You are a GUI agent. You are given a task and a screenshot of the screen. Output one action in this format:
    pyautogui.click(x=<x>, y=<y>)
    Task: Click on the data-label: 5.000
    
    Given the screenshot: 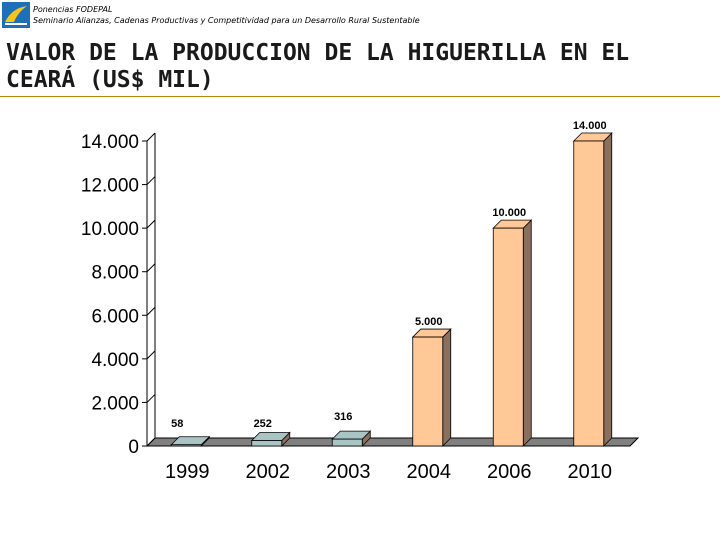 What is the action you would take?
    pyautogui.click(x=429, y=322)
    